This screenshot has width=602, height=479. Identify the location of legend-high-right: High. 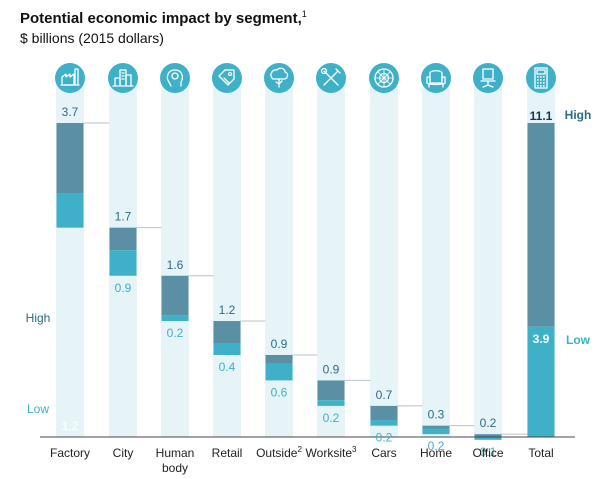
(578, 115).